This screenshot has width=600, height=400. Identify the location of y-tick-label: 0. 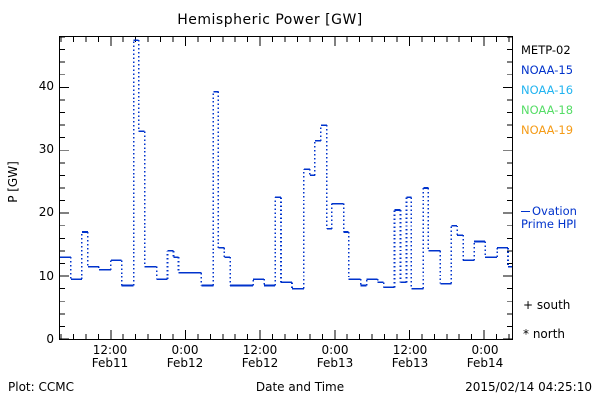
(50, 339).